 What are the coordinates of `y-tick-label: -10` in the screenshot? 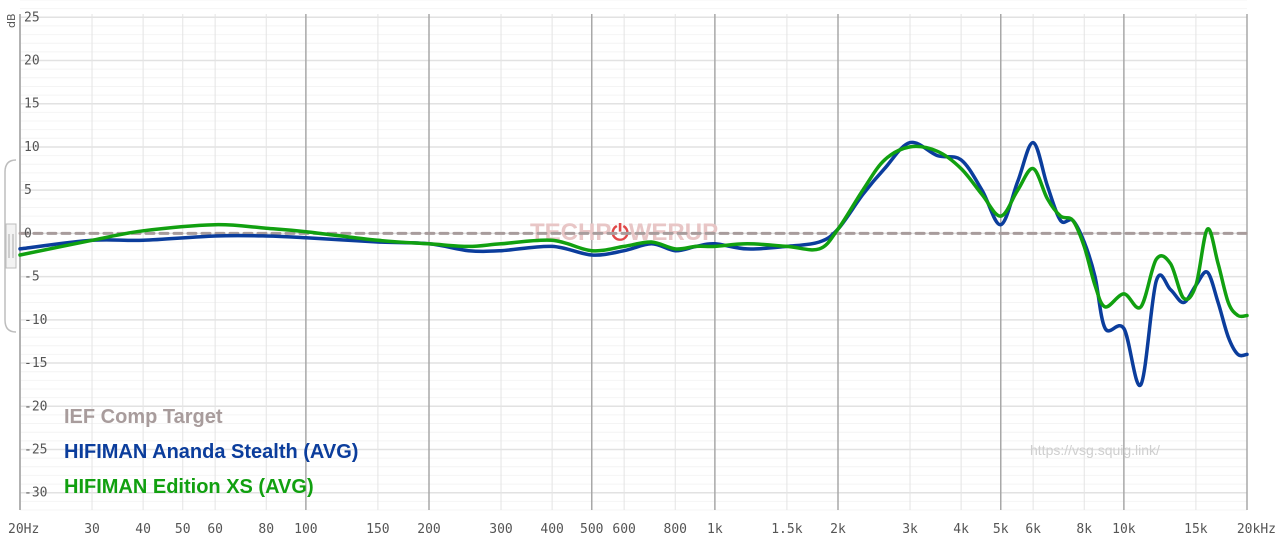 It's located at (35, 320).